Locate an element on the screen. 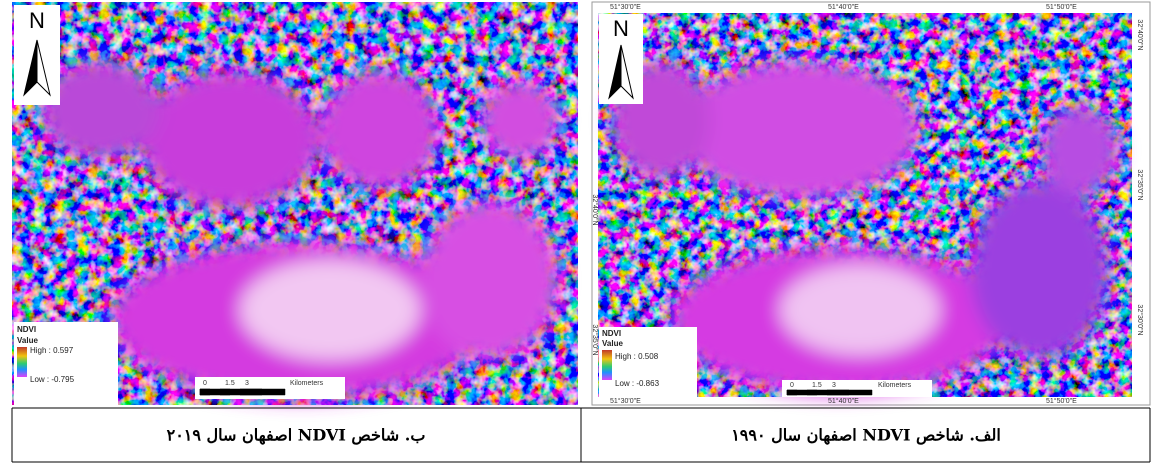 The width and height of the screenshot is (1161, 468). caption: الف. شاخص NDVI اصفهان سال ۱۹۹۰ is located at coordinates (866, 436).